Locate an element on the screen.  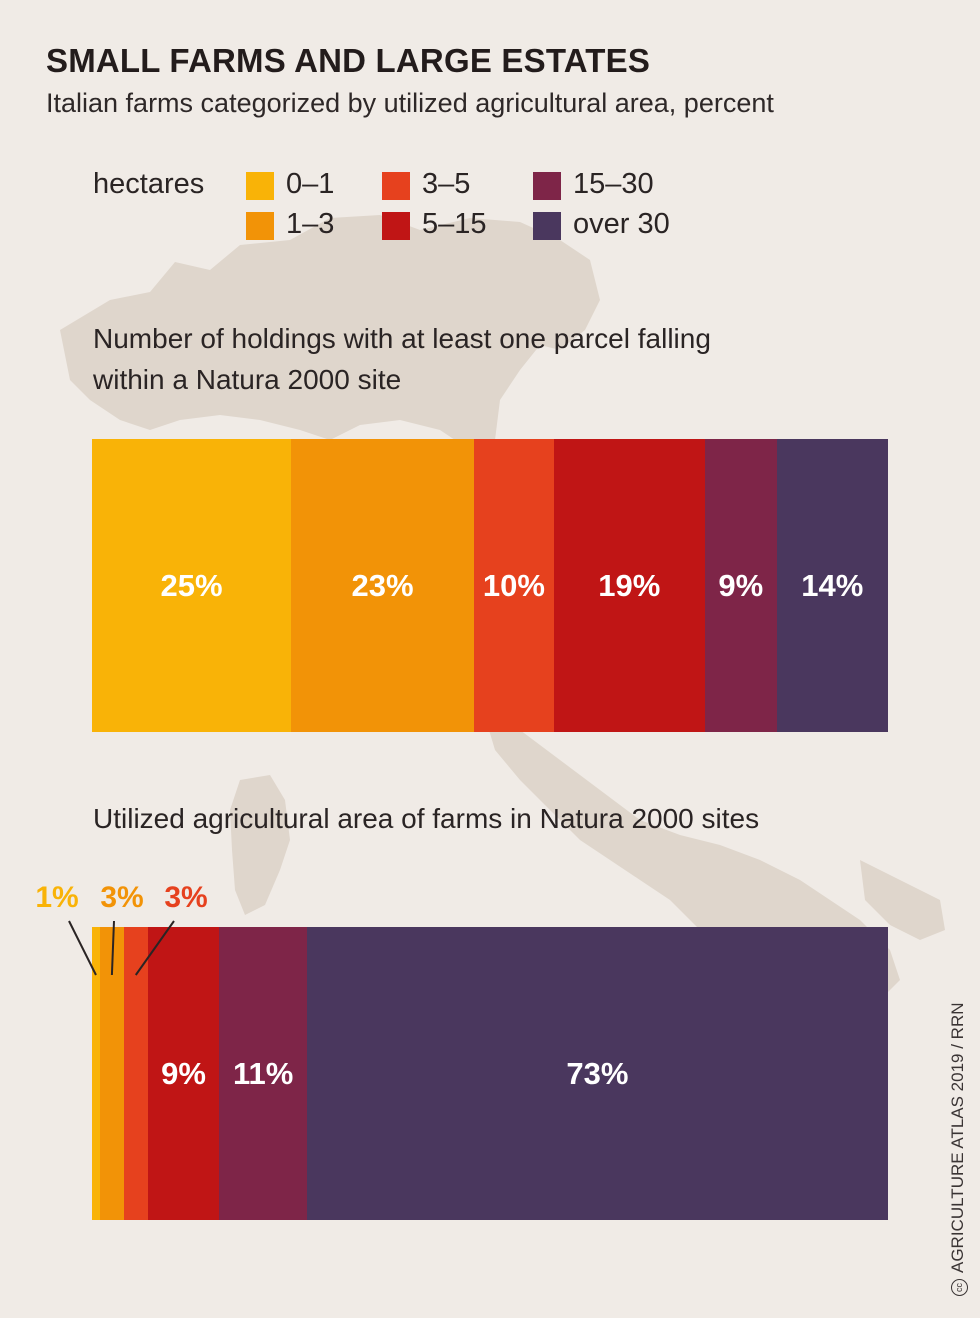
bar-label-over-30: 14% is located at coordinates (832, 585).